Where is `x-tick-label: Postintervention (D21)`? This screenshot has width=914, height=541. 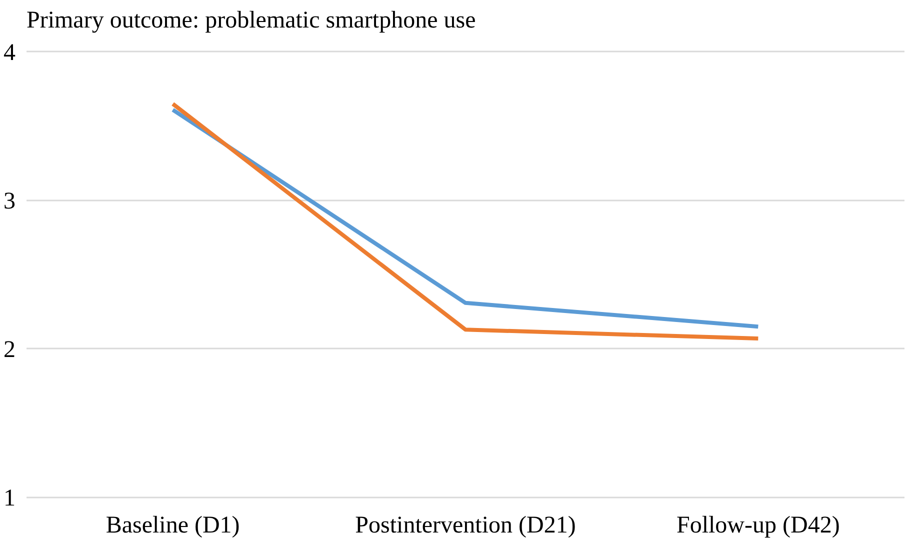
x-tick-label: Postintervention (D21) is located at coordinates (465, 525).